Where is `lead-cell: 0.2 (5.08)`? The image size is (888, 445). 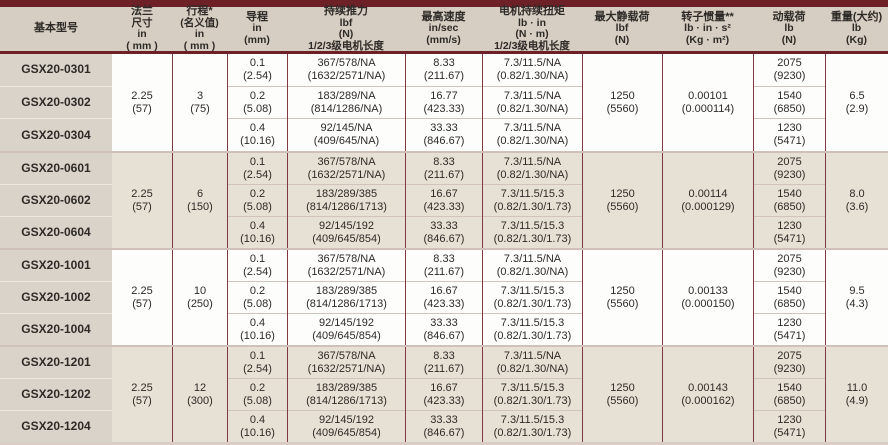 lead-cell: 0.2 (5.08) is located at coordinates (257, 200).